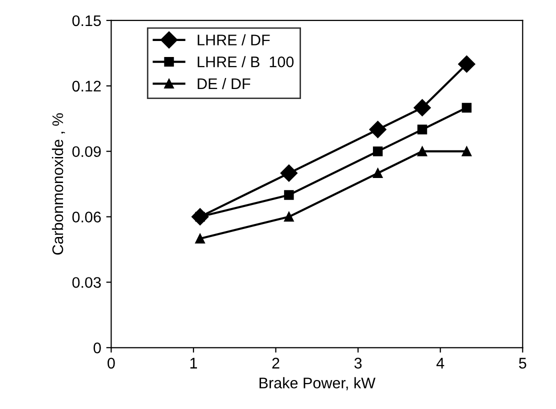 This screenshot has width=556, height=409. Describe the element at coordinates (246, 62) in the screenshot. I see `legend-label: LHRE / B 100` at that location.